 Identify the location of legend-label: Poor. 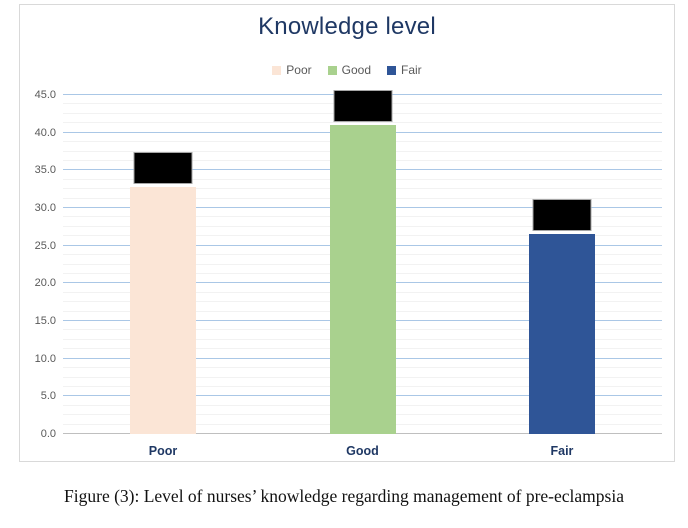
(299, 70).